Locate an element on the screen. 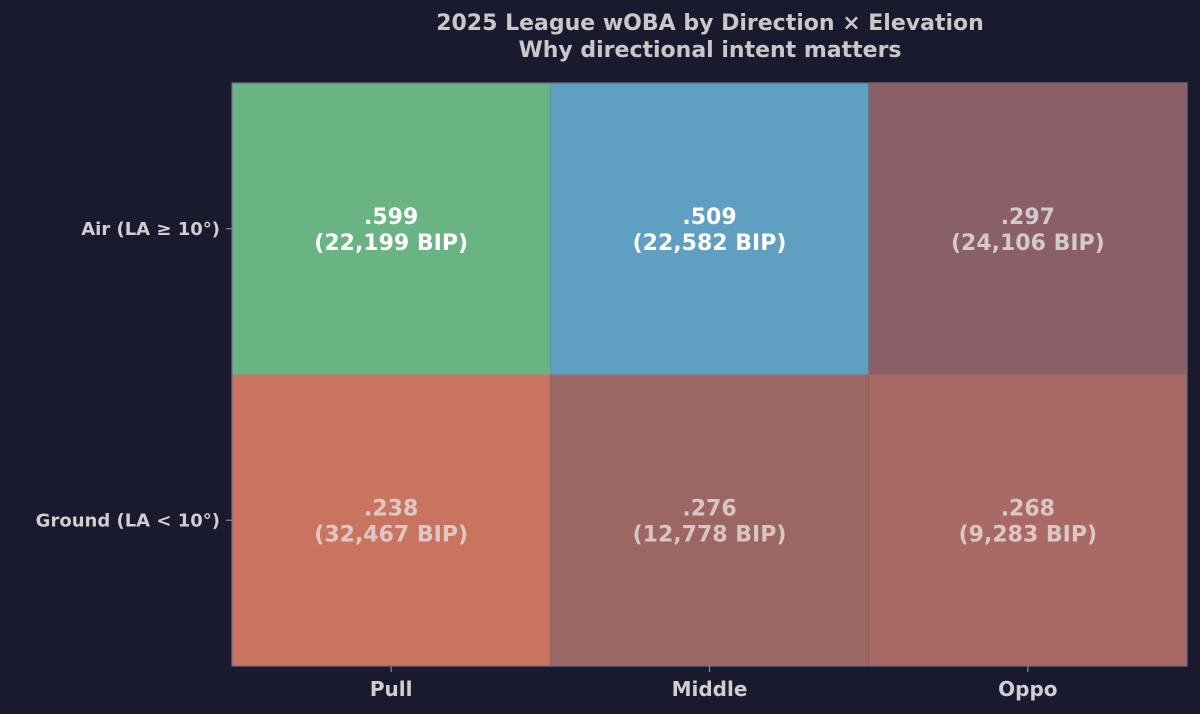 The width and height of the screenshot is (1200, 714). y-tick-label: Air (LA ≥ 10°) is located at coordinates (150, 229).